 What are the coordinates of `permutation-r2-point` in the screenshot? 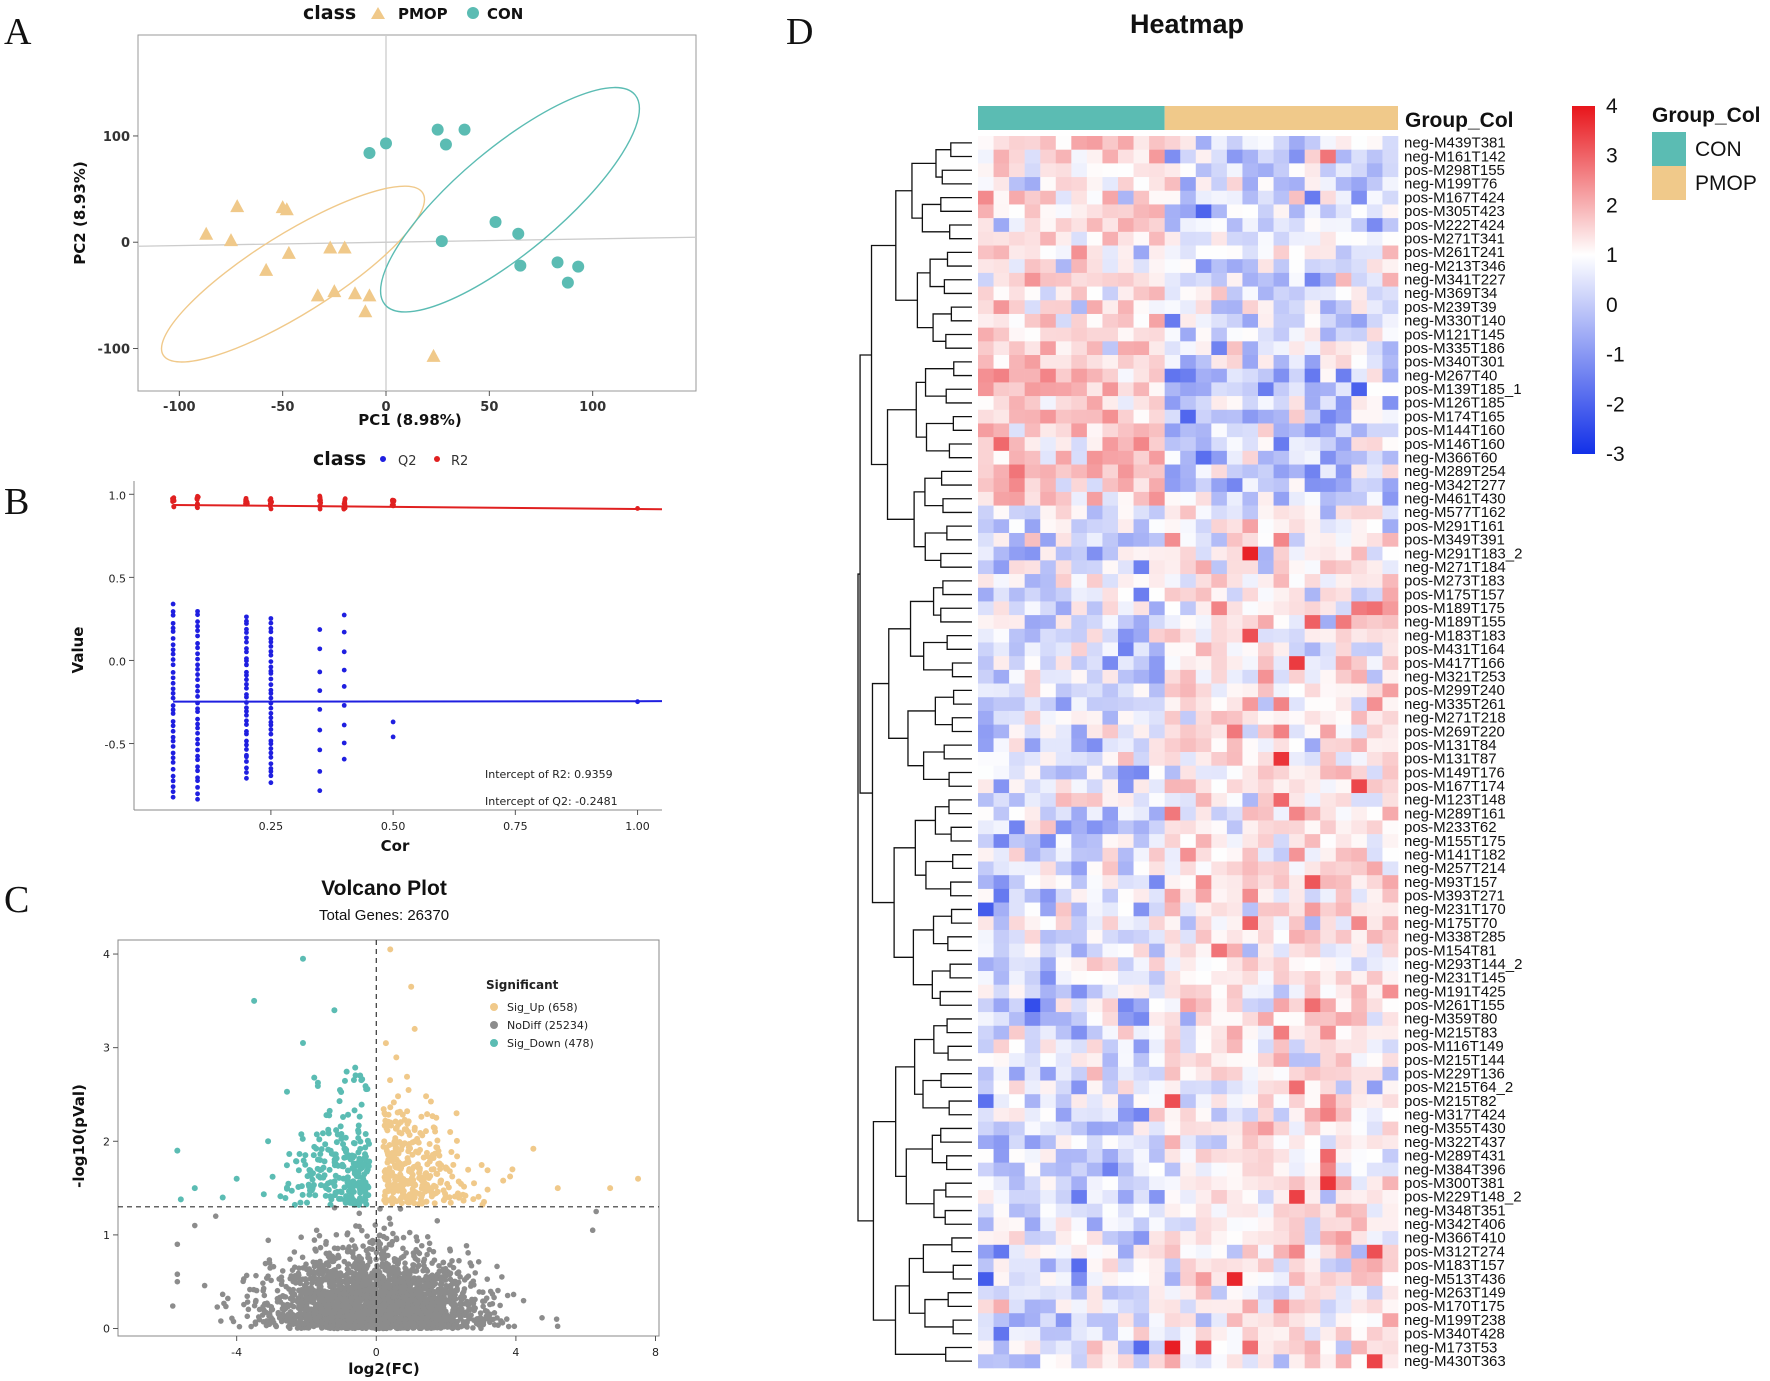 It's located at (393, 500).